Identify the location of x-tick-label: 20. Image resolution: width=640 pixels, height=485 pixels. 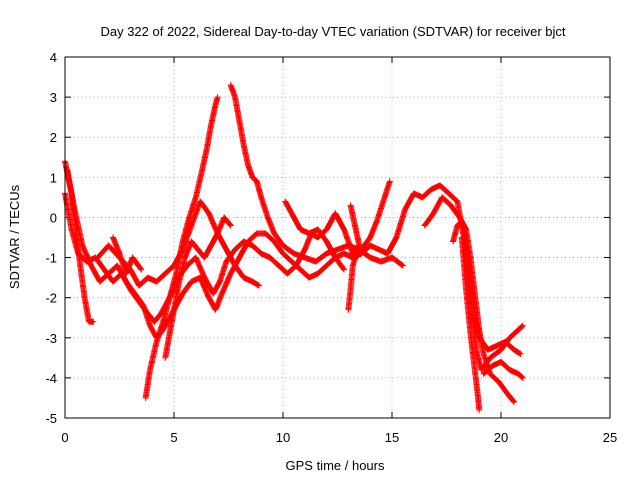
(501, 437).